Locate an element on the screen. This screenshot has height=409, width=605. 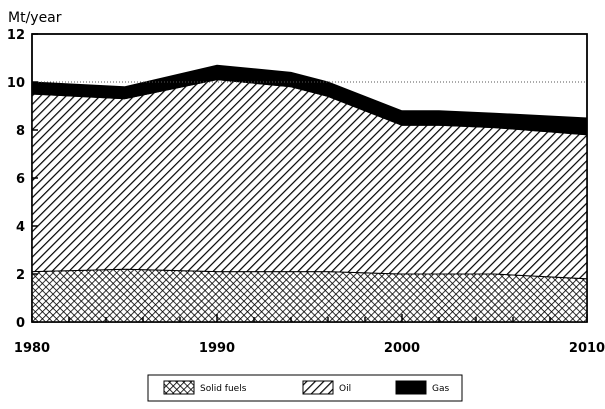
legend-label-solid-fuels: Solid fuels is located at coordinates (223, 389).